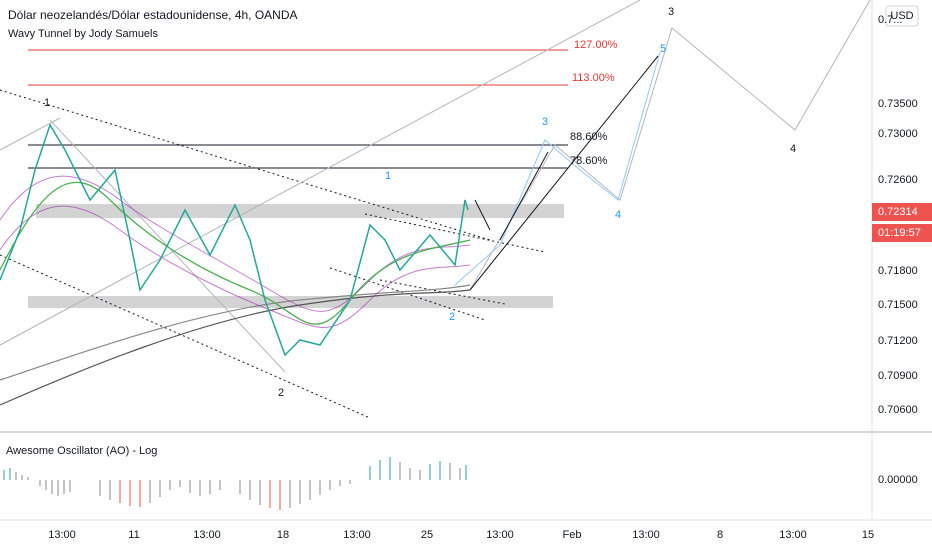  I want to click on price-label: 0.71200, so click(898, 341).